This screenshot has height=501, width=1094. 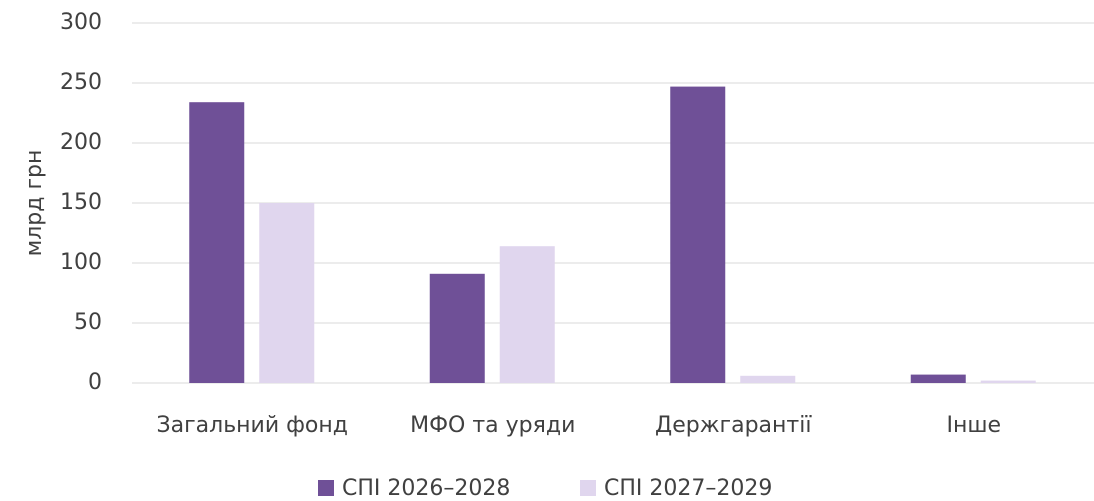 What do you see at coordinates (95, 382) in the screenshot?
I see `y-tick-label: 0` at bounding box center [95, 382].